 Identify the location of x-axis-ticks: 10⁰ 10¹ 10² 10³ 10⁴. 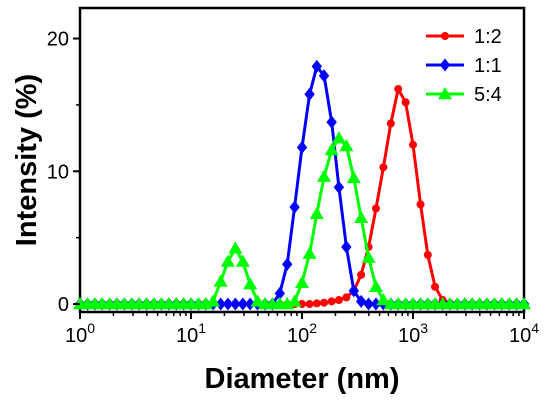
(302, 329).